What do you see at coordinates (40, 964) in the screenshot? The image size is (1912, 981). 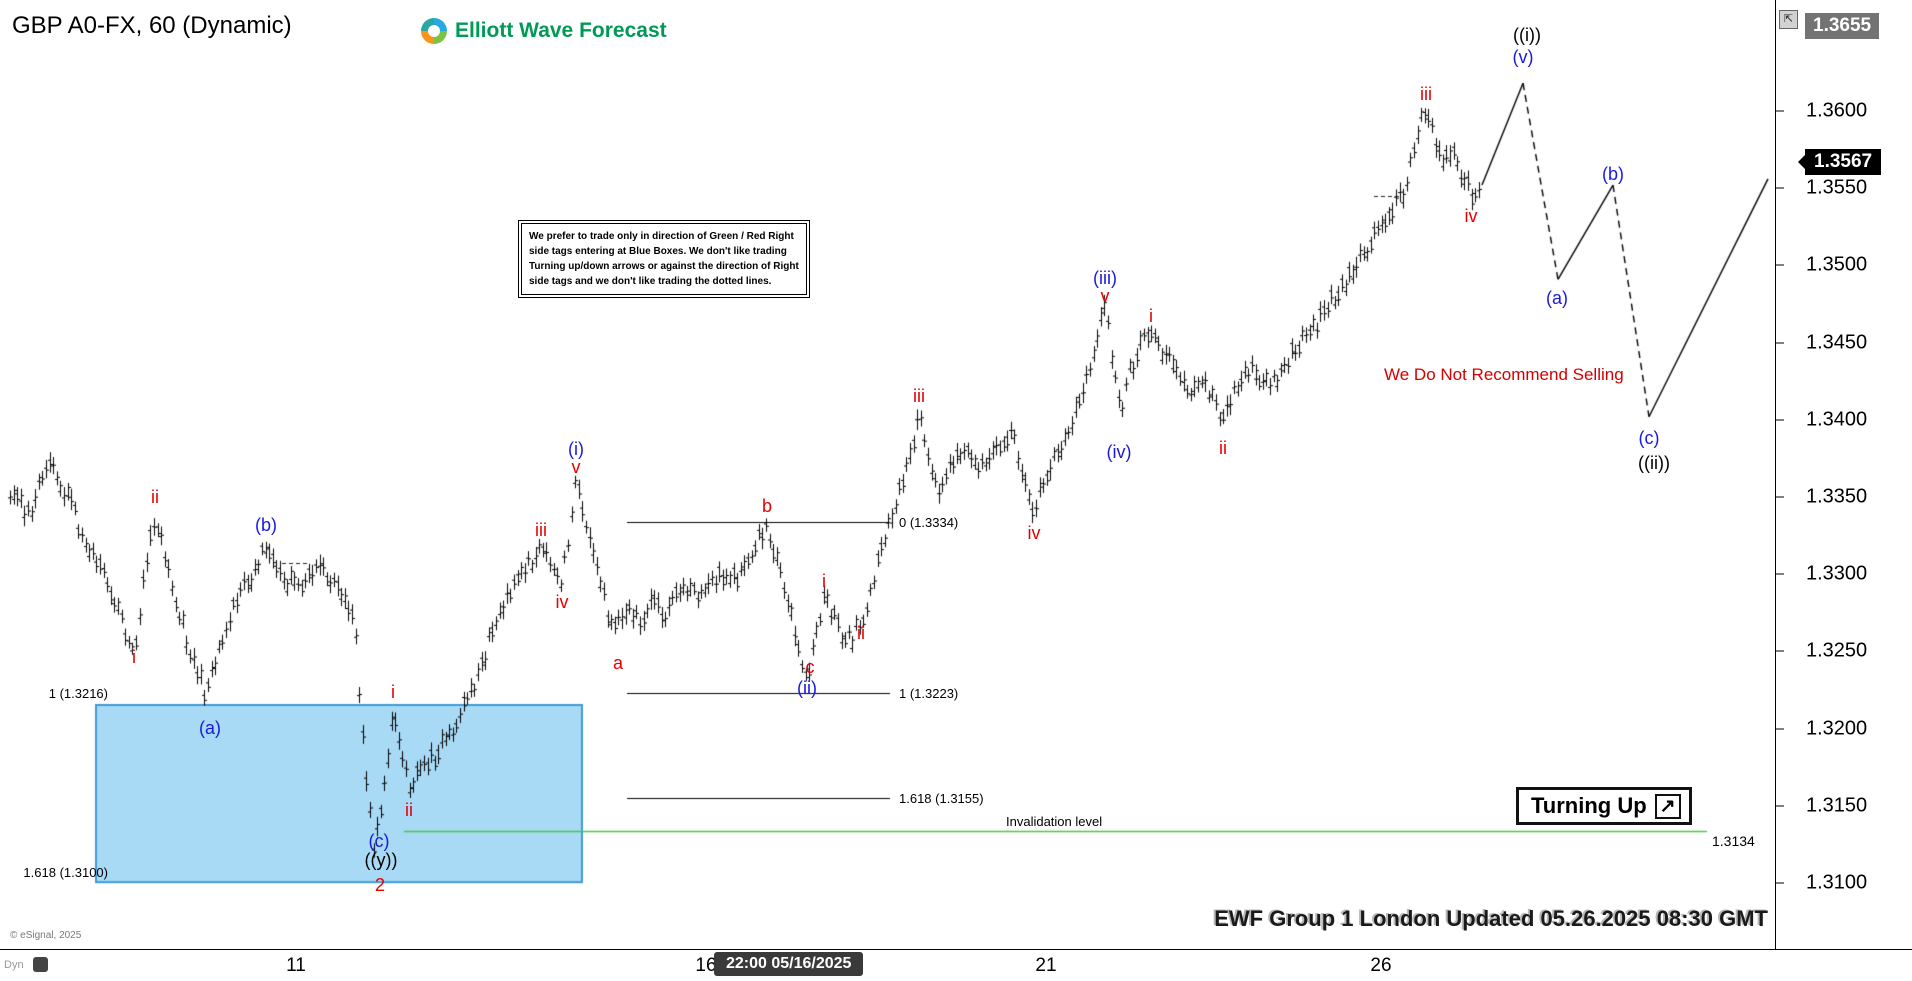 I see `chart-type-icon` at bounding box center [40, 964].